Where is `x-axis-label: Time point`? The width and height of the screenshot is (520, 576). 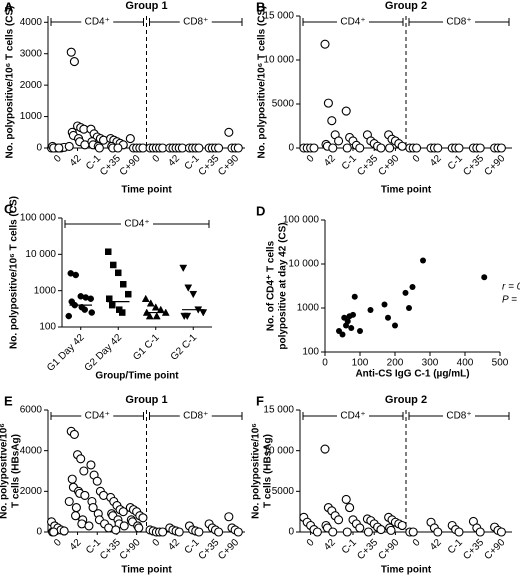
x-axis-label: Time point is located at coordinates (406, 190).